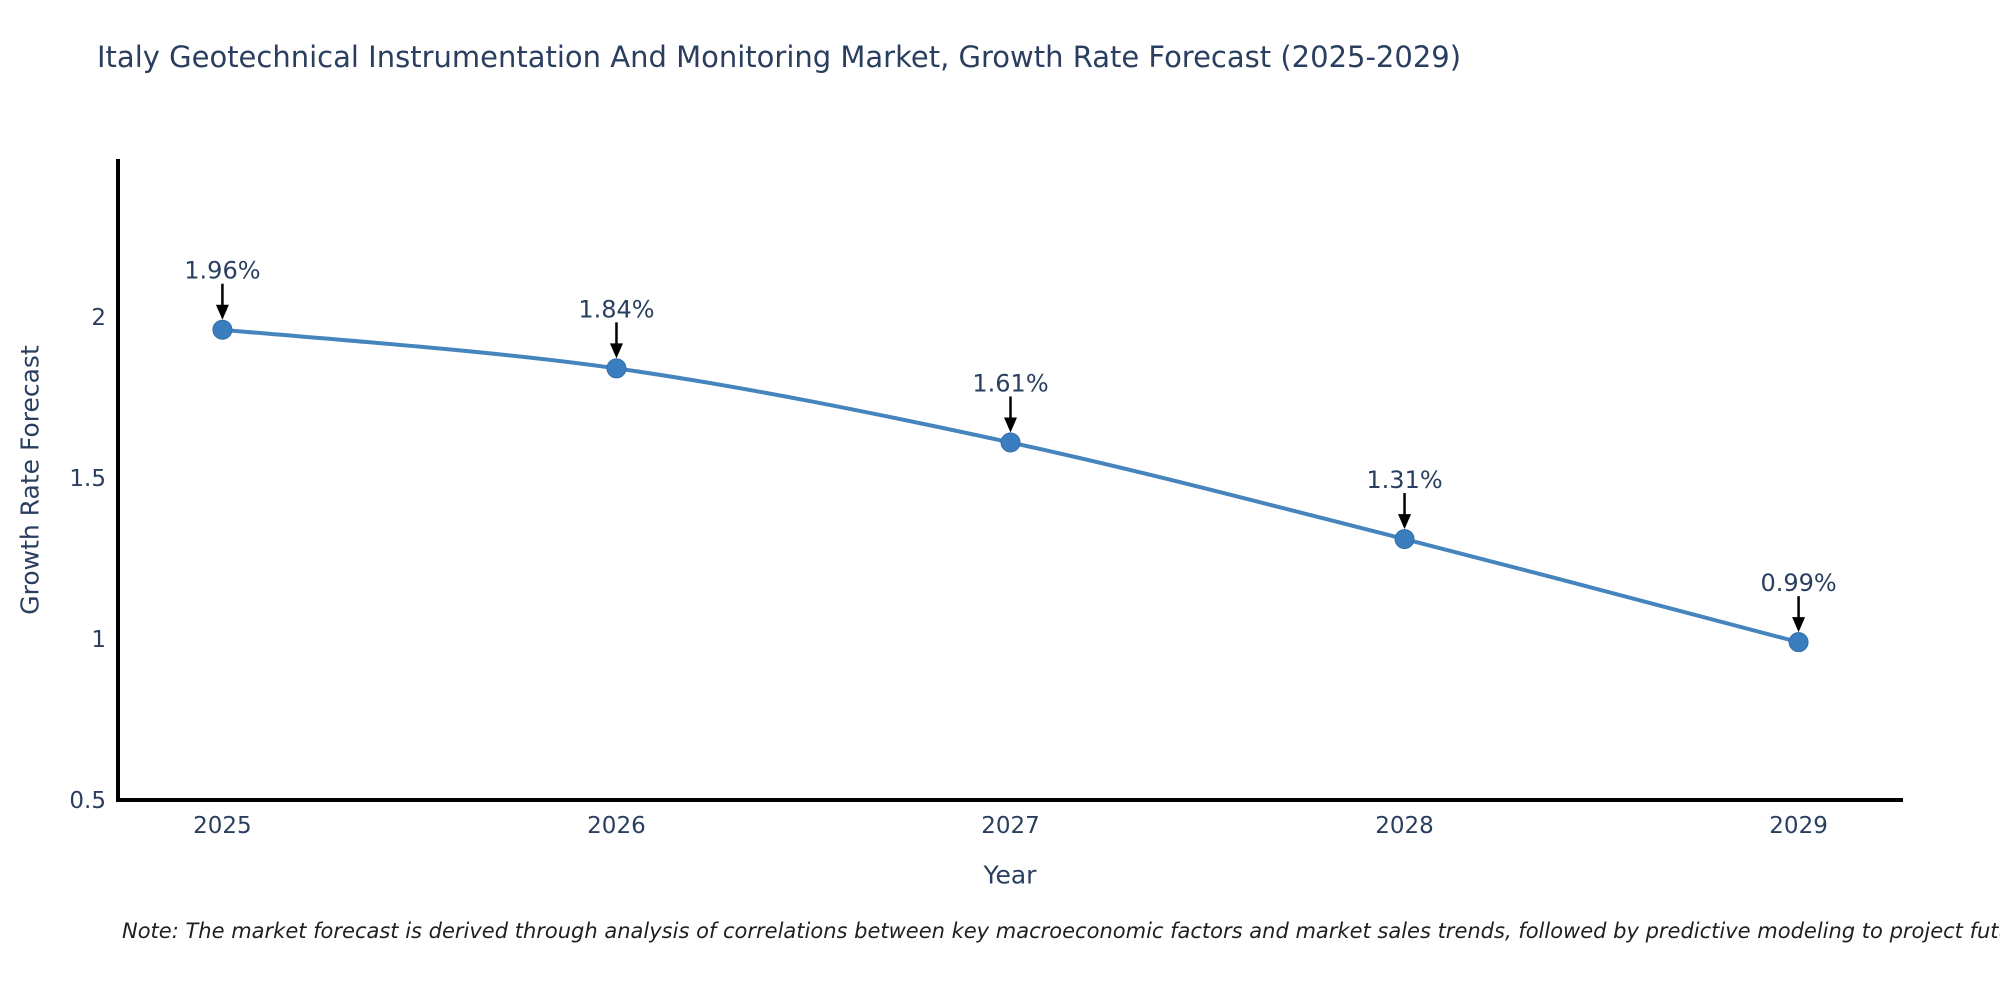  Describe the element at coordinates (222, 329) in the screenshot. I see `data-point-2025` at that location.